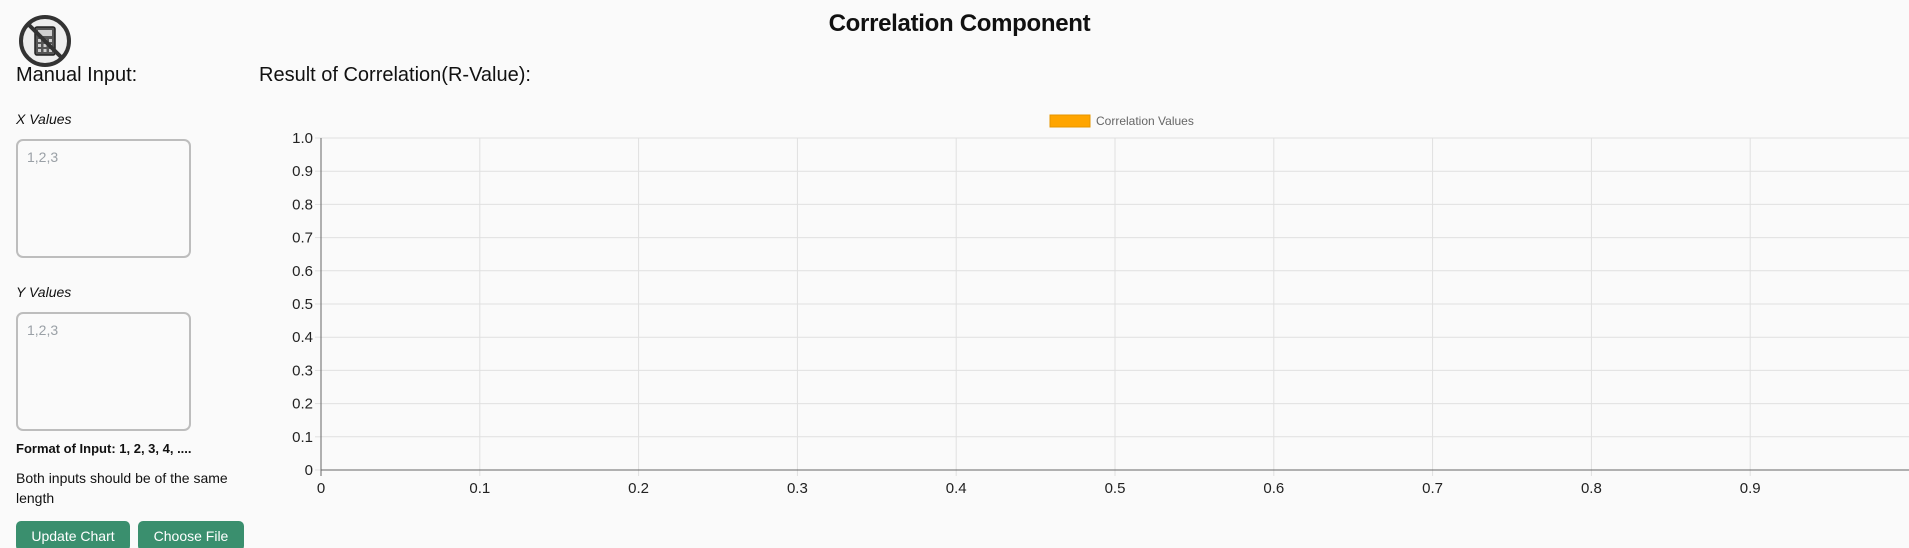 The width and height of the screenshot is (1909, 548). I want to click on x-tick-label: 0.3, so click(797, 488).